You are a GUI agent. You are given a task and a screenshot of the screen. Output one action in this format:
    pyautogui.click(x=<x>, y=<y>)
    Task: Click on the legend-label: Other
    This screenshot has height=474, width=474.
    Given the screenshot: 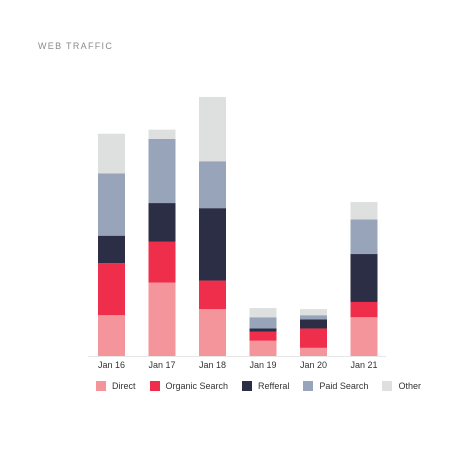 What is the action you would take?
    pyautogui.click(x=409, y=386)
    